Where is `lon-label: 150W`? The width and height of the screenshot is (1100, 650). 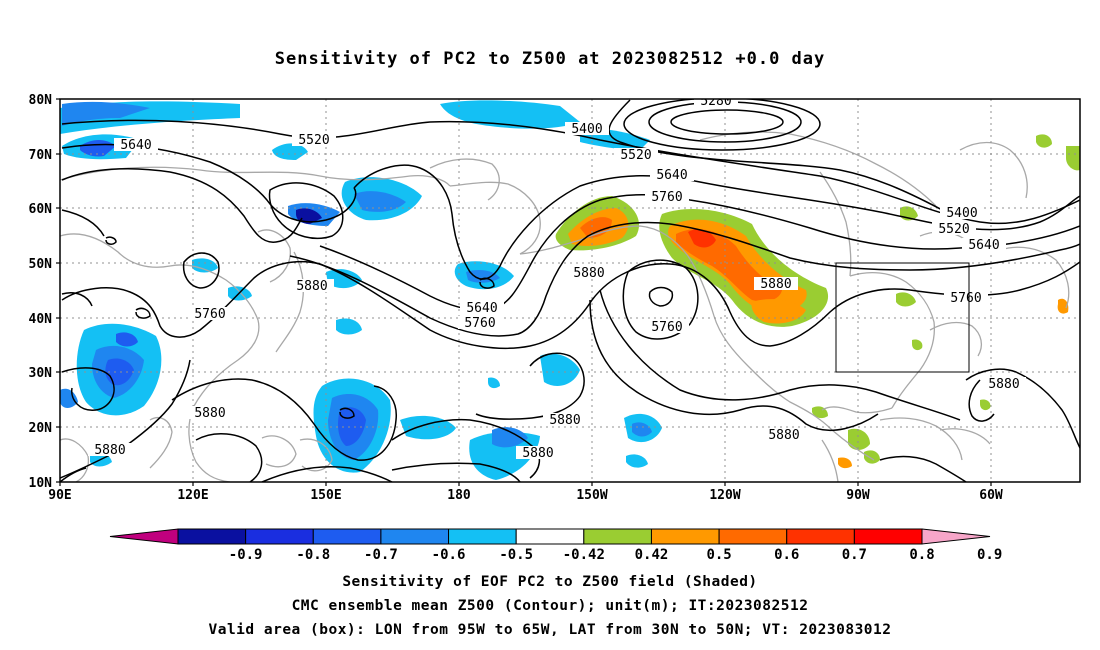
lon-label: 150W is located at coordinates (591, 495).